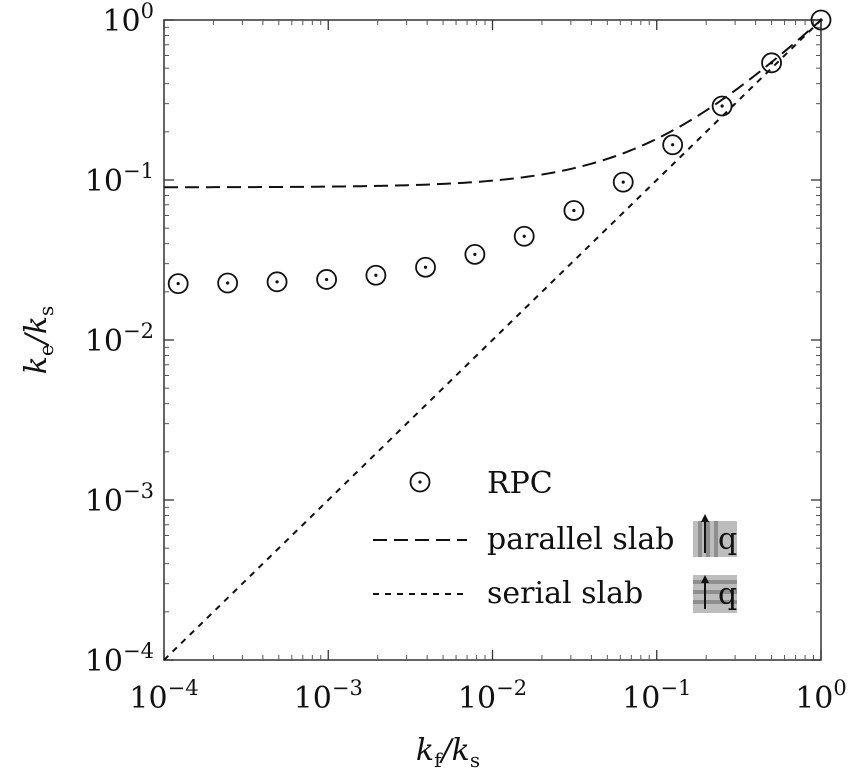  What do you see at coordinates (438, 760) in the screenshot?
I see `x-axis-label-sub: f` at bounding box center [438, 760].